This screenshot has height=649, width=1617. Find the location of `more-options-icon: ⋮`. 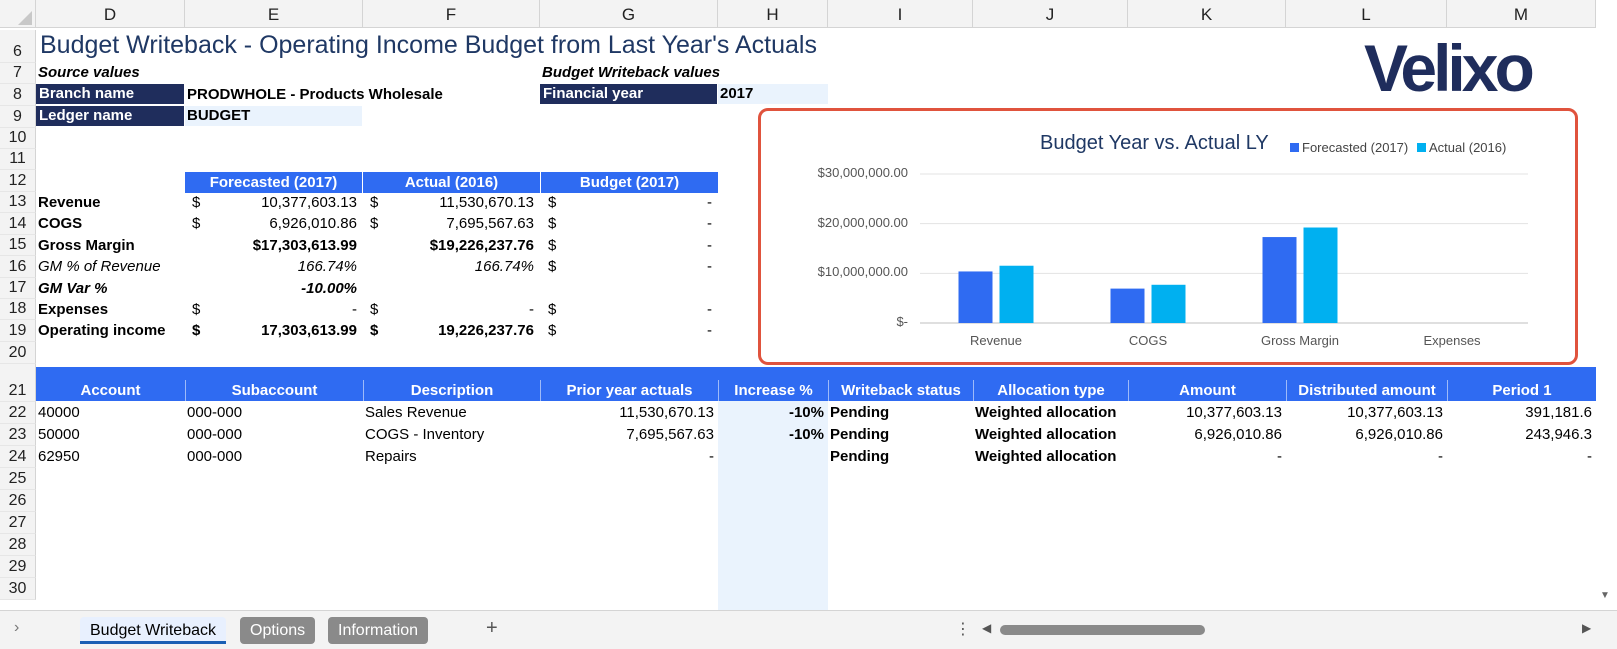

more-options-icon: ⋮ is located at coordinates (963, 629).